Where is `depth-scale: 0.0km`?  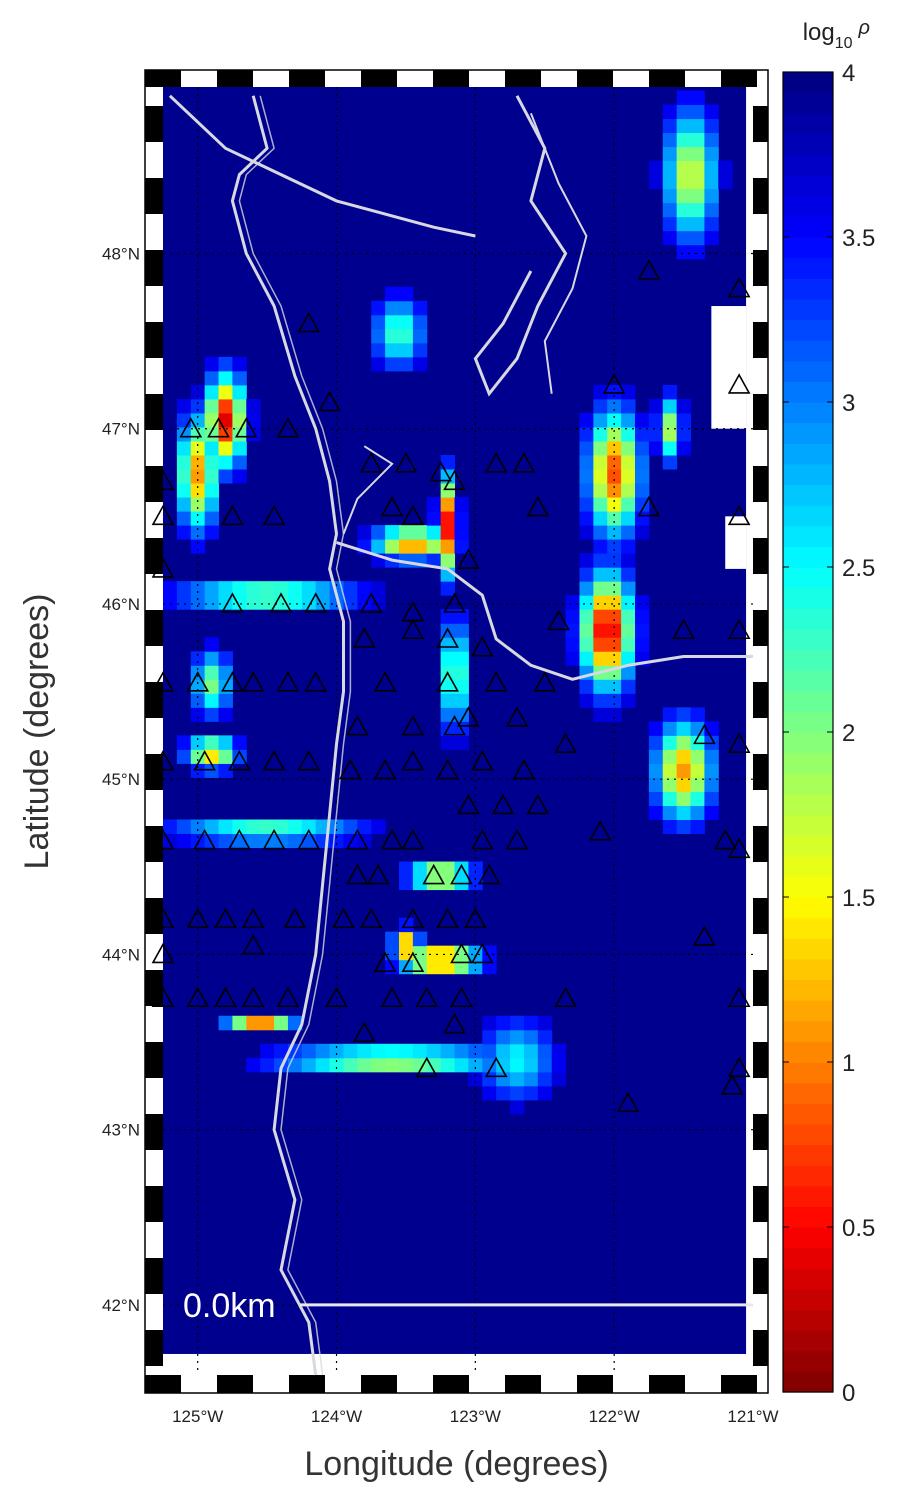
depth-scale: 0.0km is located at coordinates (468, 1306).